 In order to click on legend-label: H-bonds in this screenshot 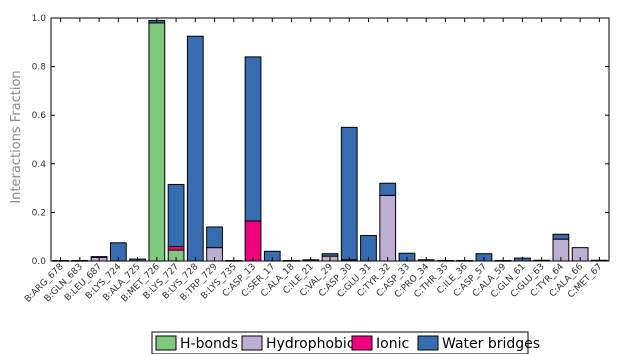, I will do `click(209, 344)`.